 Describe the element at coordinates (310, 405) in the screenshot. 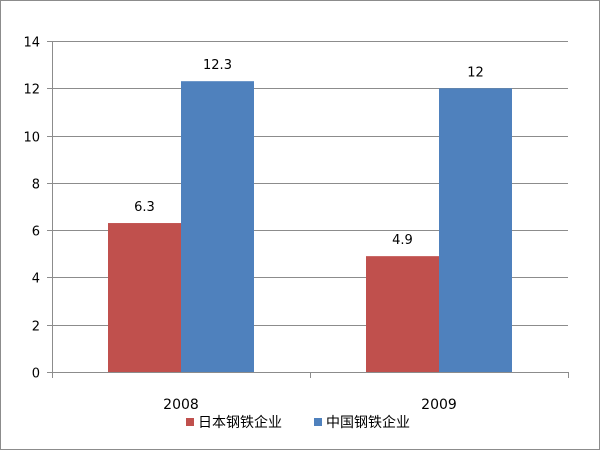

I see `x-tick-labels: 2008 2009` at that location.